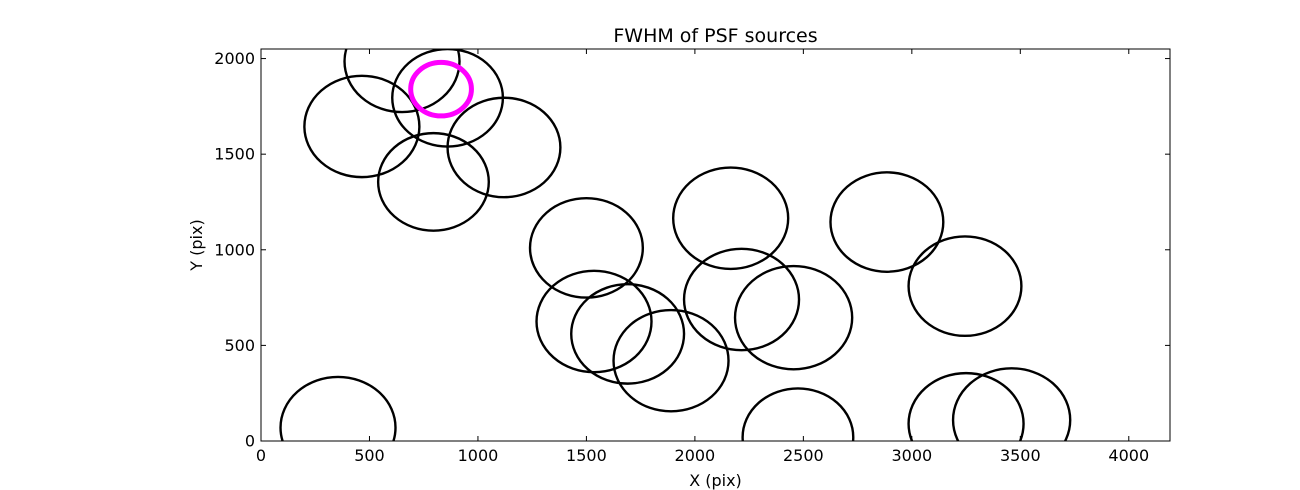 Image resolution: width=1300 pixels, height=490 pixels. I want to click on y-tick-label: 1000, so click(234, 249).